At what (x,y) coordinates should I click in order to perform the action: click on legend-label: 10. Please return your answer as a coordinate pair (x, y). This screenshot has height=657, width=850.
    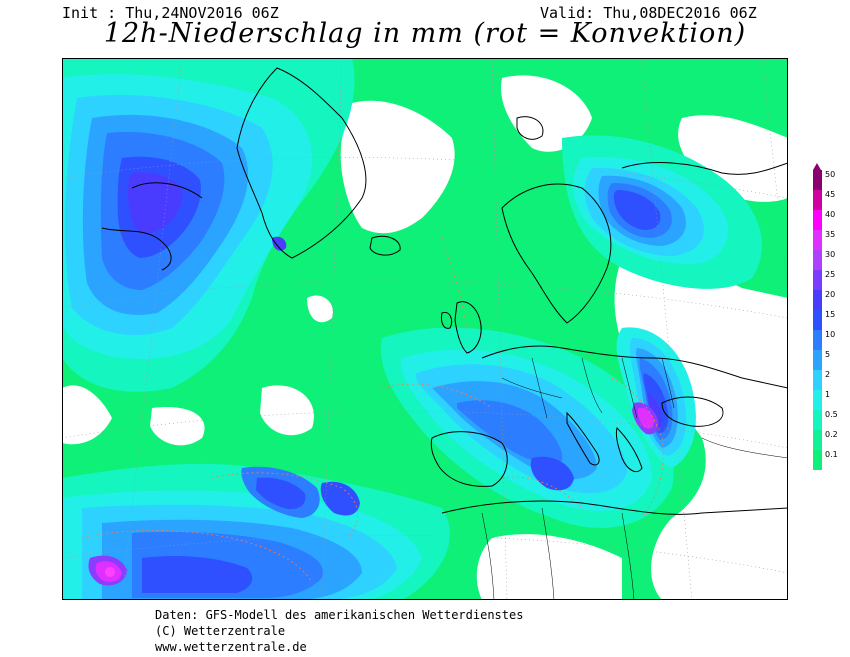
    Looking at the image, I should click on (830, 334).